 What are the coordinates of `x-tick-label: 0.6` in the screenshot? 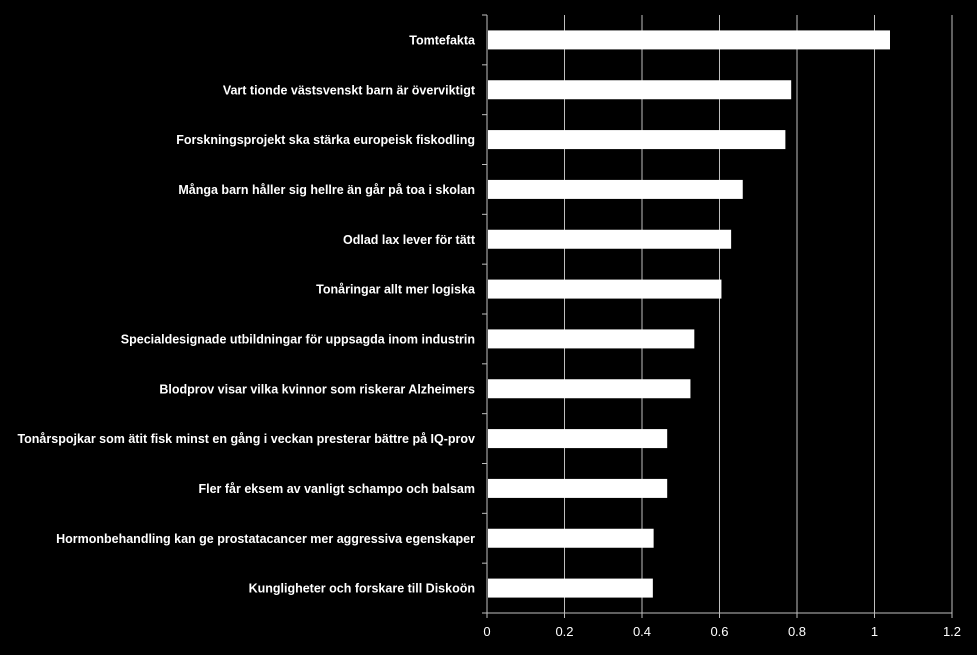 It's located at (719, 631).